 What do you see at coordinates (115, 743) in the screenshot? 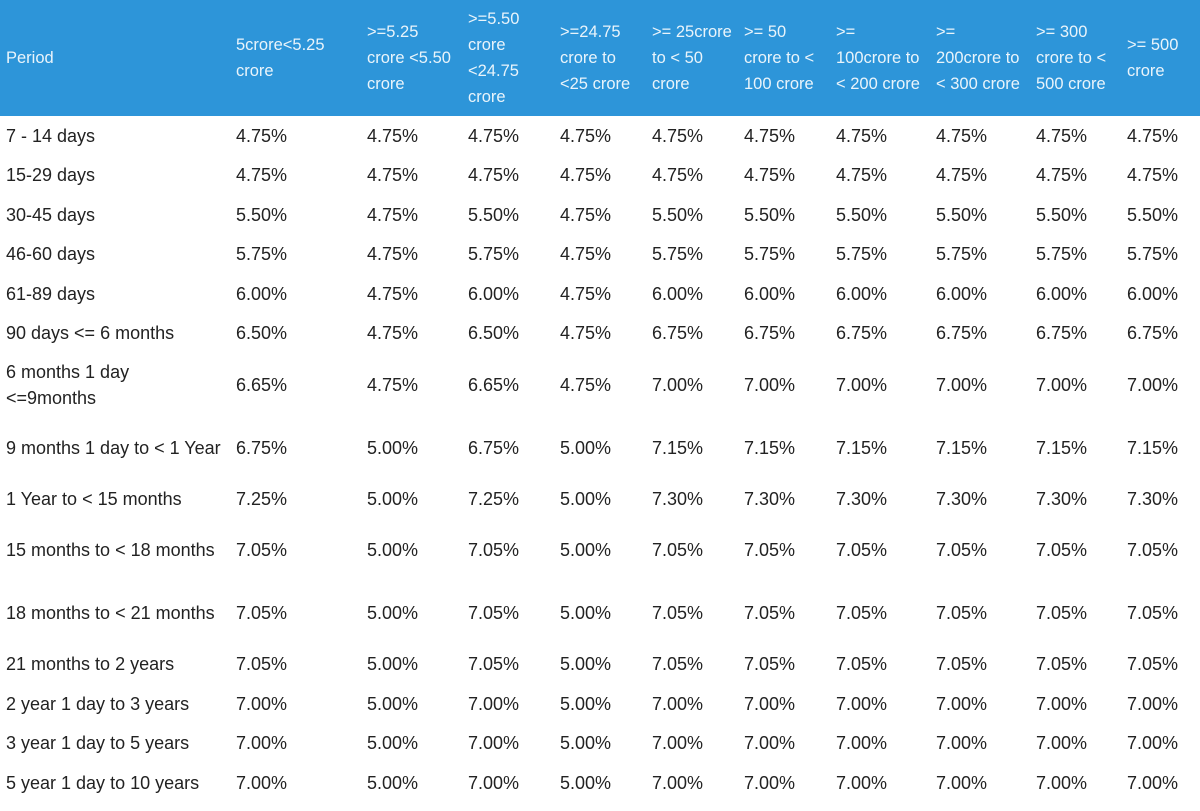
I see `period-cell: 3 year 1 day to 5 years` at bounding box center [115, 743].